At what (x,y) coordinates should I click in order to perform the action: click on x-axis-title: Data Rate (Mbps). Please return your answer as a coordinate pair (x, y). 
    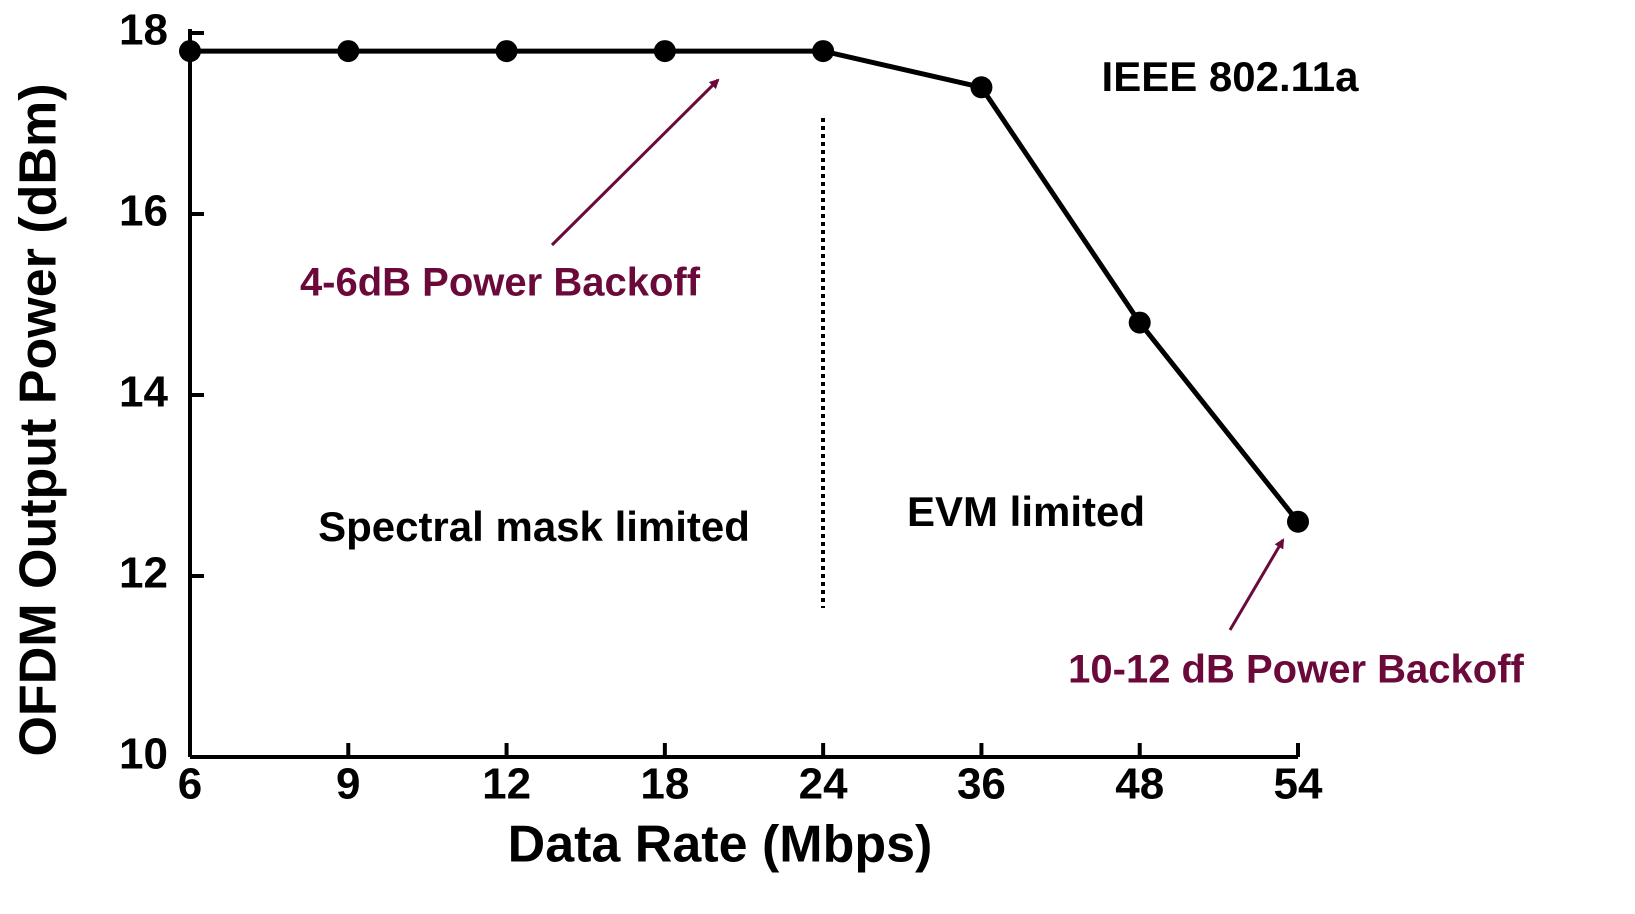
    Looking at the image, I should click on (720, 845).